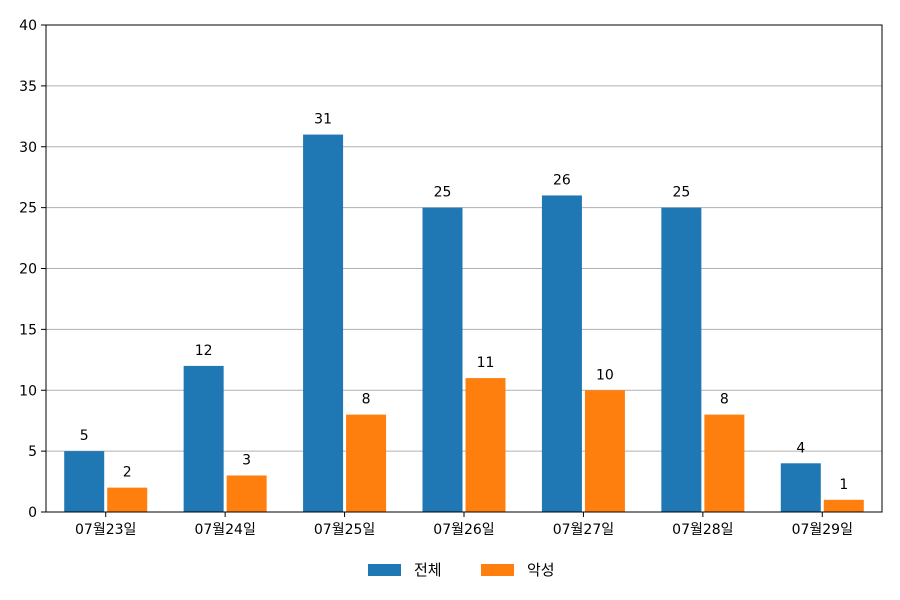  I want to click on x-tick-label: 07월29일, so click(822, 530).